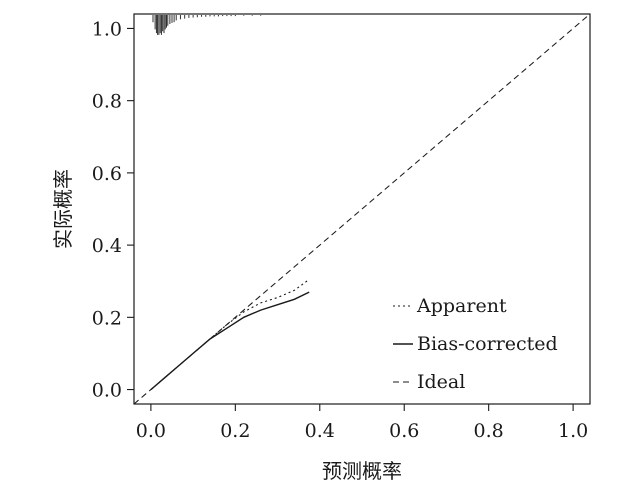 This screenshot has height=496, width=620. Describe the element at coordinates (461, 306) in the screenshot. I see `legend-label: Apparent` at that location.